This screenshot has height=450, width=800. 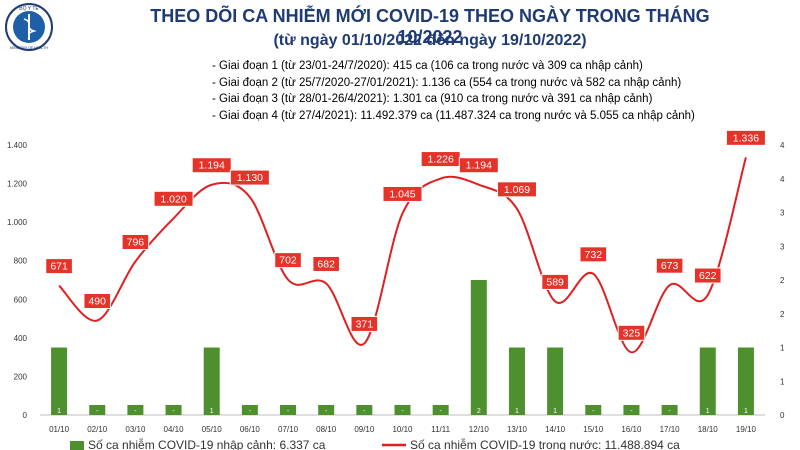 I want to click on line-data-label: 371, so click(x=365, y=324).